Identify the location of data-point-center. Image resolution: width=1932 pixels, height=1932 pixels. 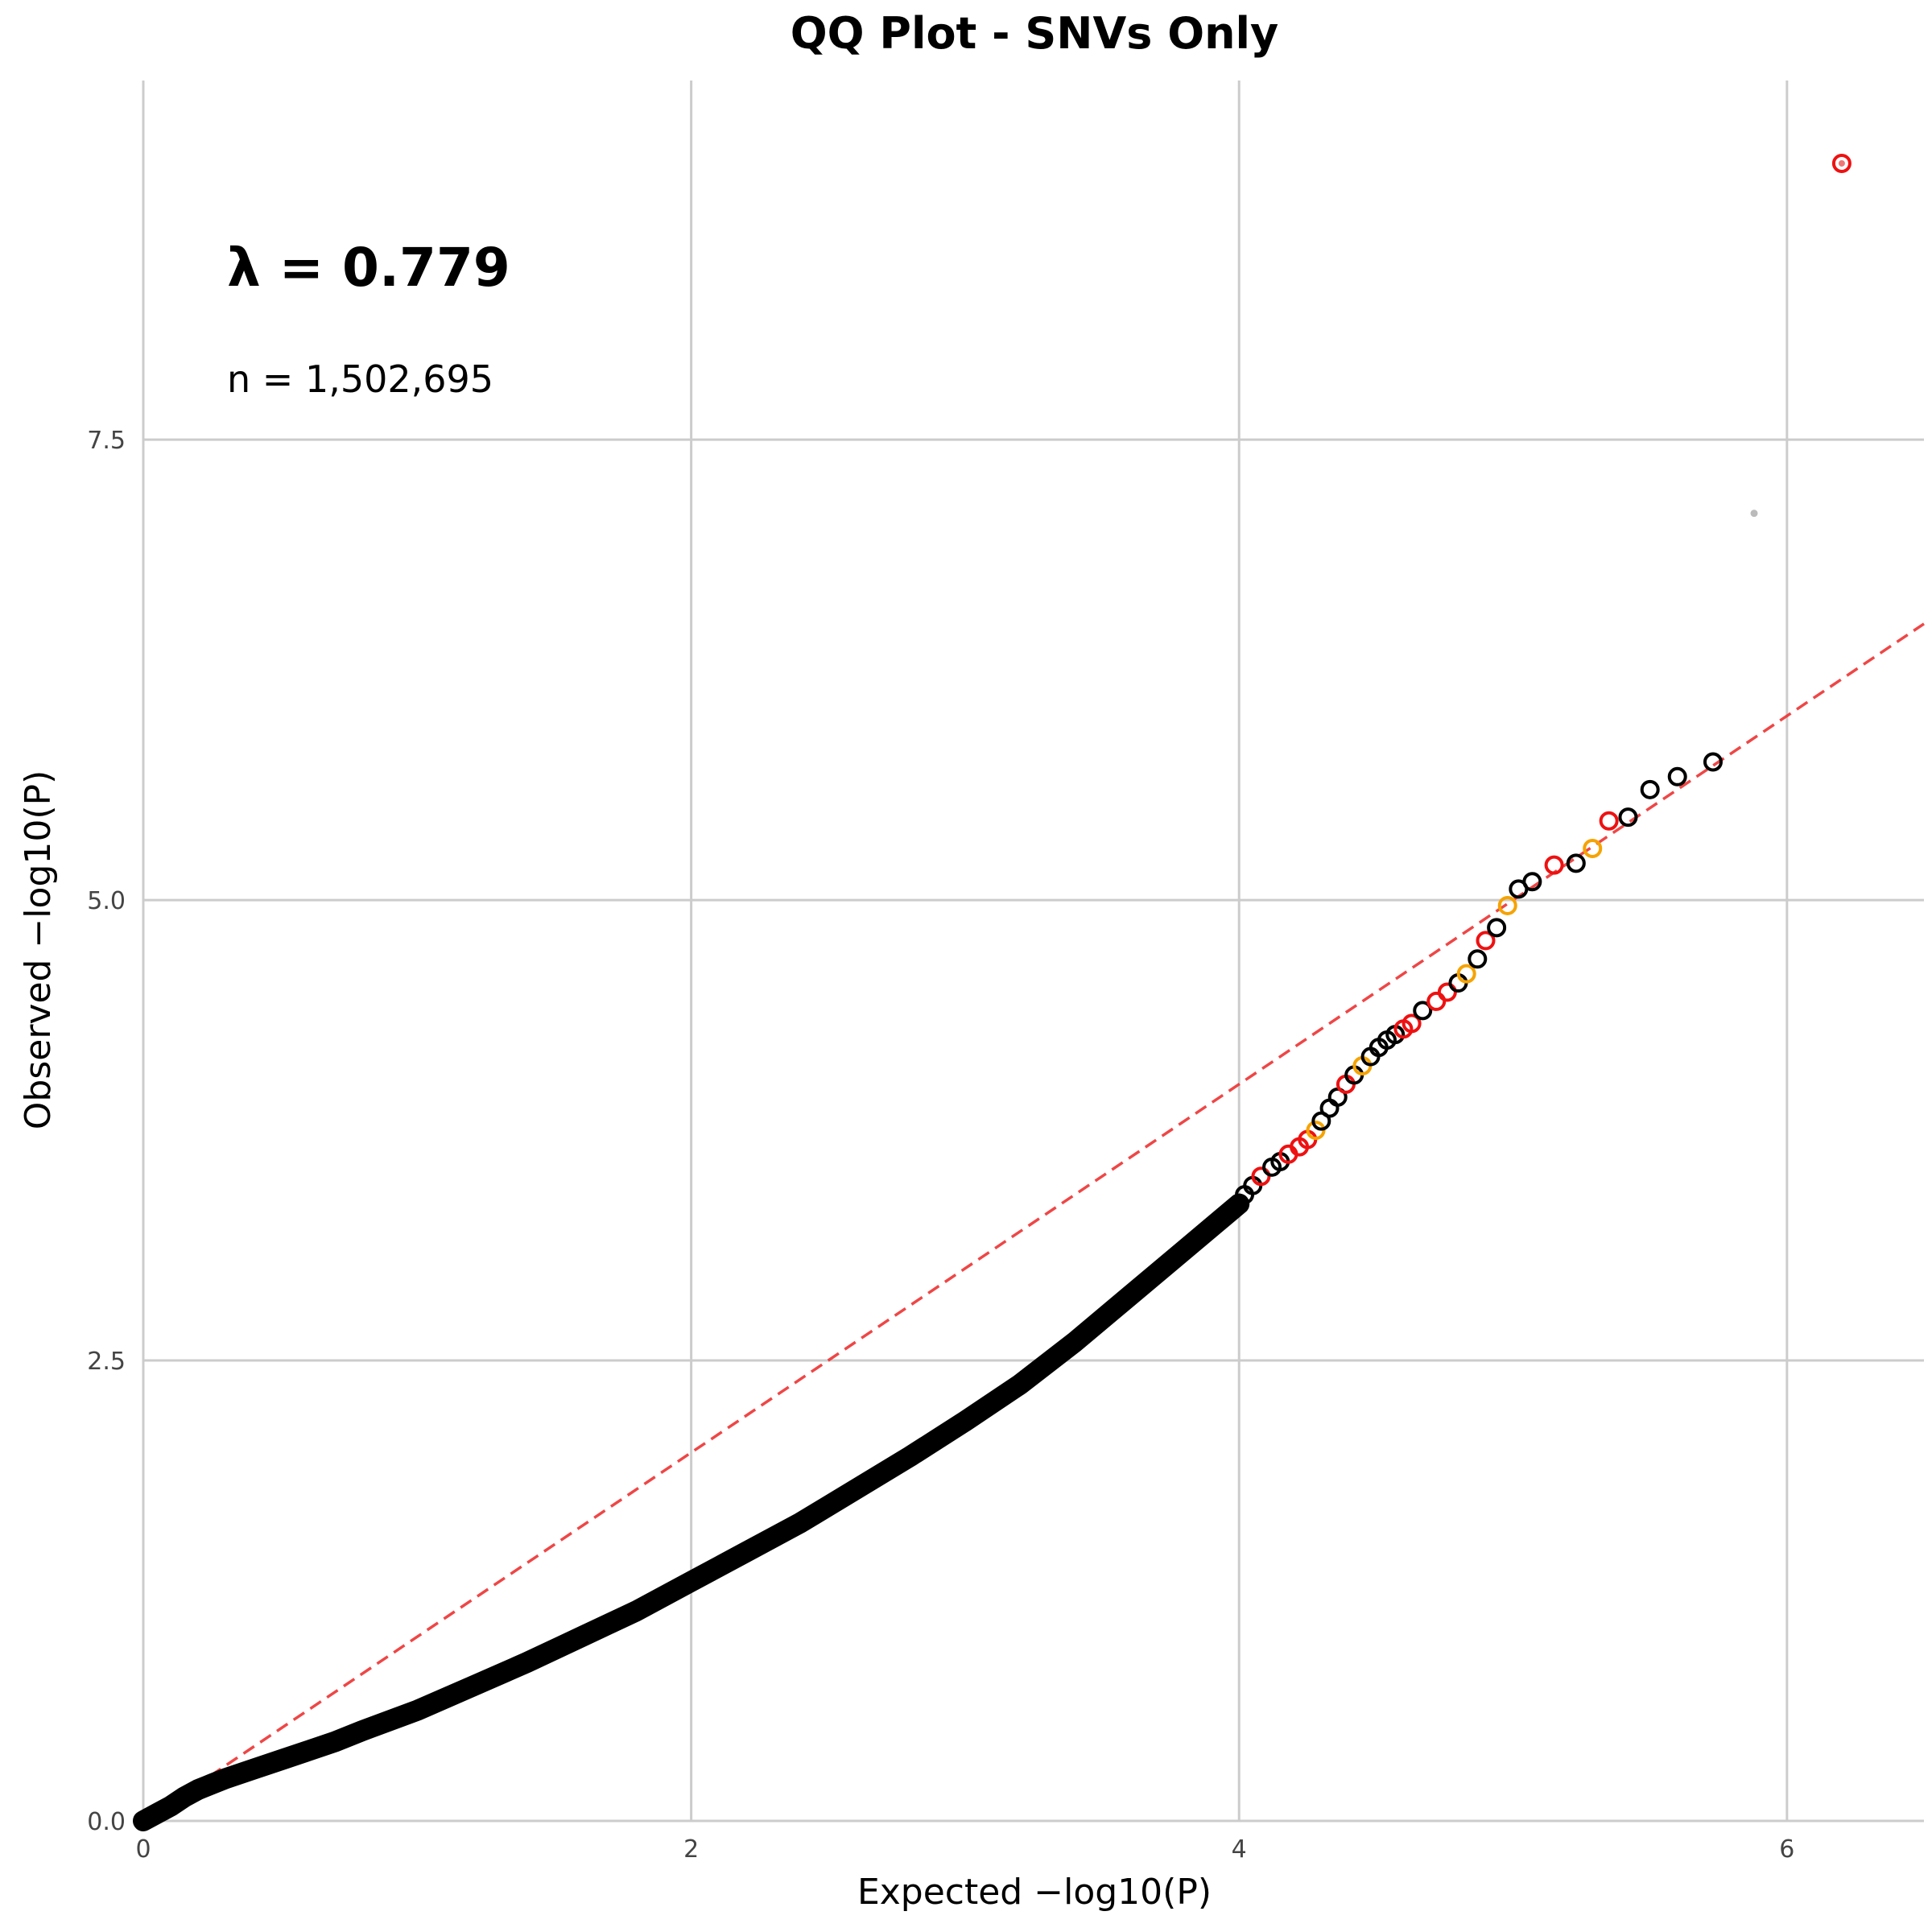
(1841, 163).